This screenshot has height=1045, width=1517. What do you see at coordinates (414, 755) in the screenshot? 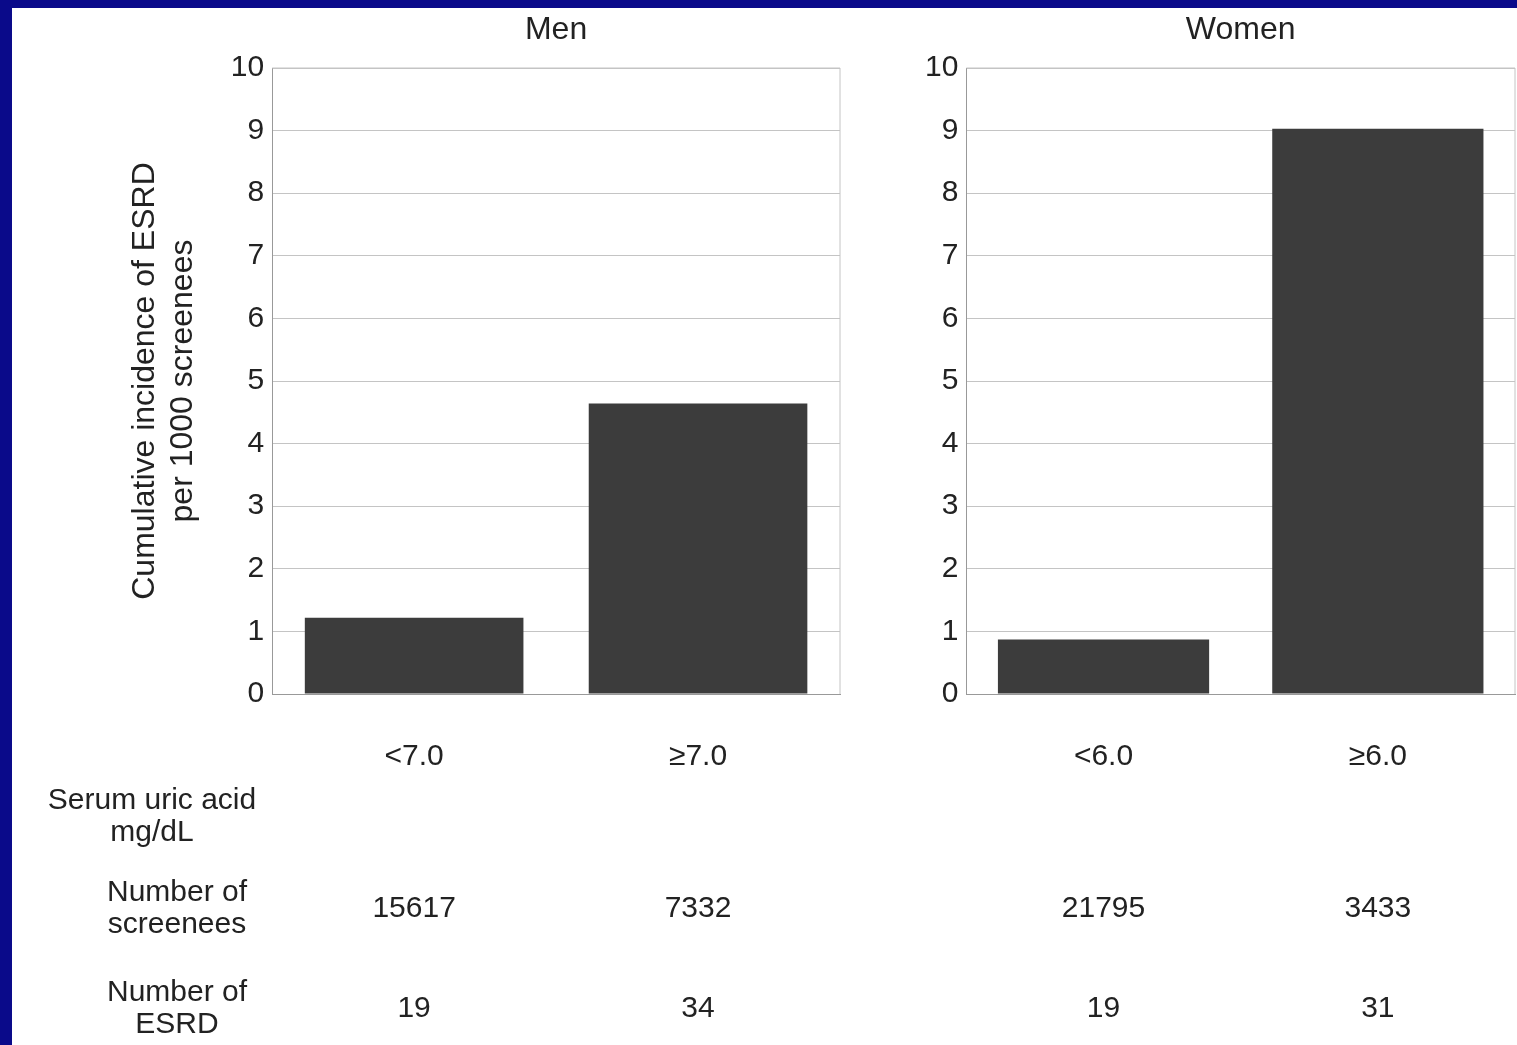
I see `x-tick-label: <7.0` at bounding box center [414, 755].